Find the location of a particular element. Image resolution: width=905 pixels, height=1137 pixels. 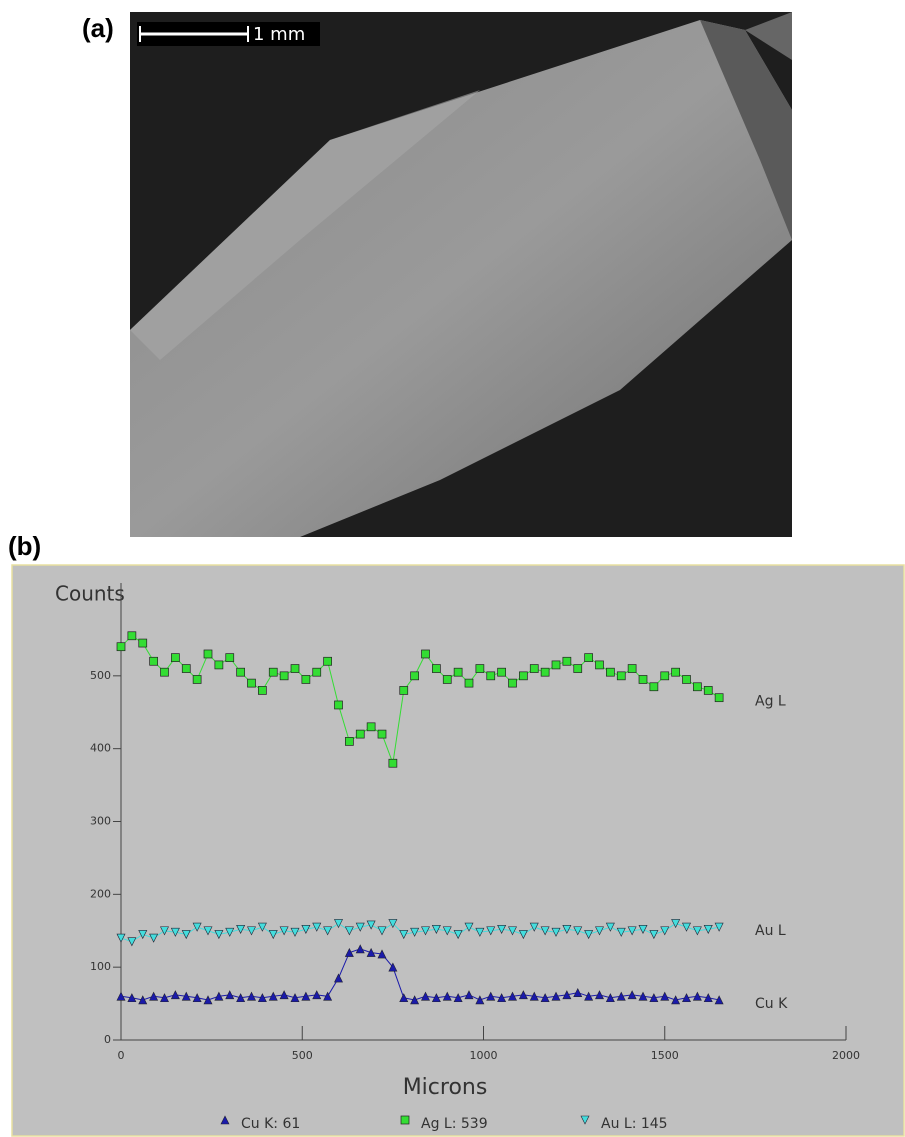

legend-marker is located at coordinates (225, 1120).